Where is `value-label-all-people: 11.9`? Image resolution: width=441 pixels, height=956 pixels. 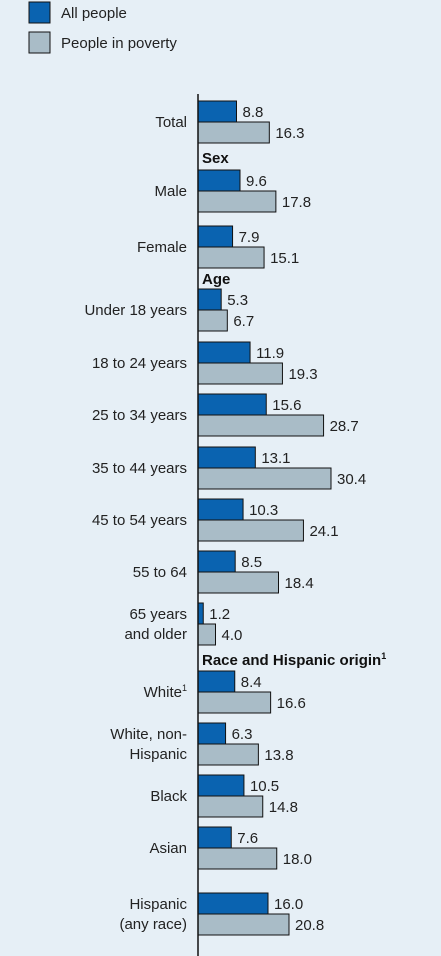 value-label-all-people: 11.9 is located at coordinates (270, 353).